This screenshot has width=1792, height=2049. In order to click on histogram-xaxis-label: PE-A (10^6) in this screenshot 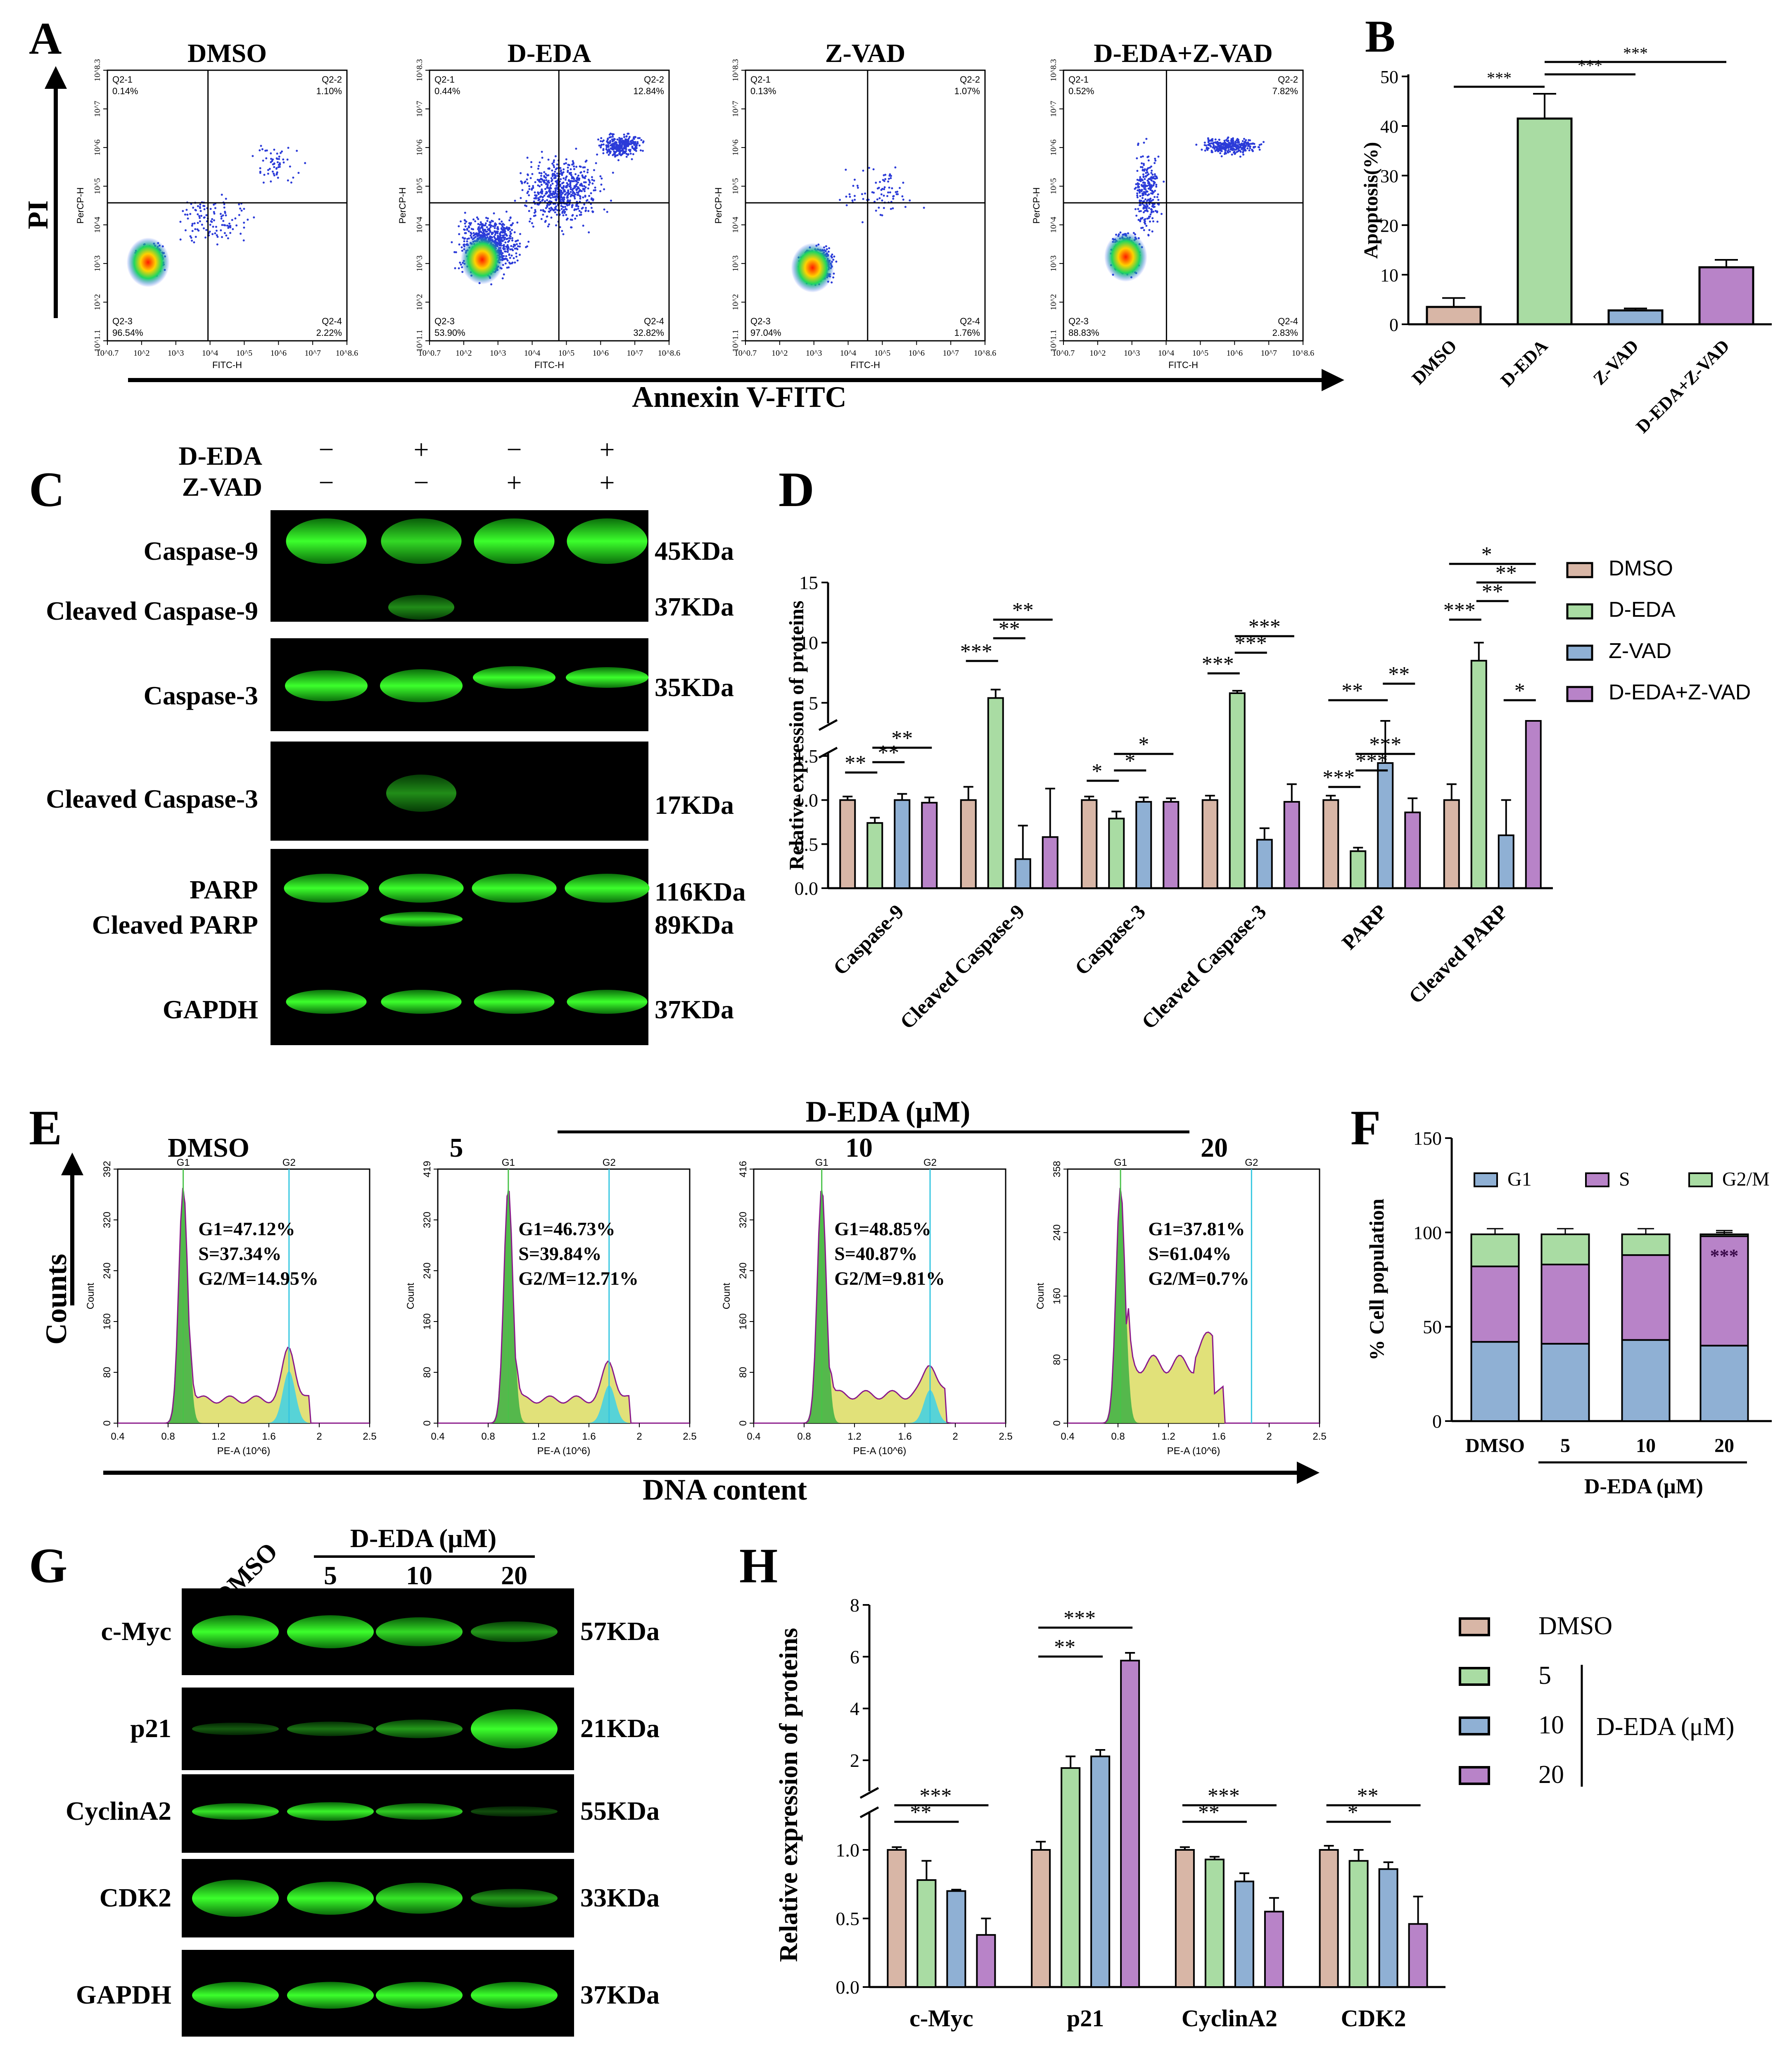, I will do `click(1193, 1451)`.